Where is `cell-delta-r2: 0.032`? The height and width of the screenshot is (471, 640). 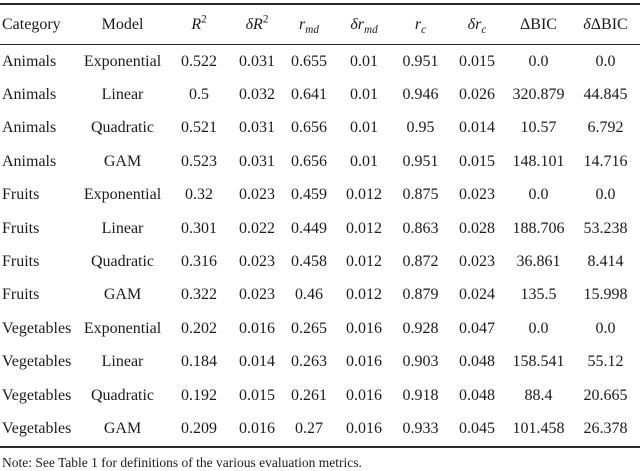 cell-delta-r2: 0.032 is located at coordinates (257, 95).